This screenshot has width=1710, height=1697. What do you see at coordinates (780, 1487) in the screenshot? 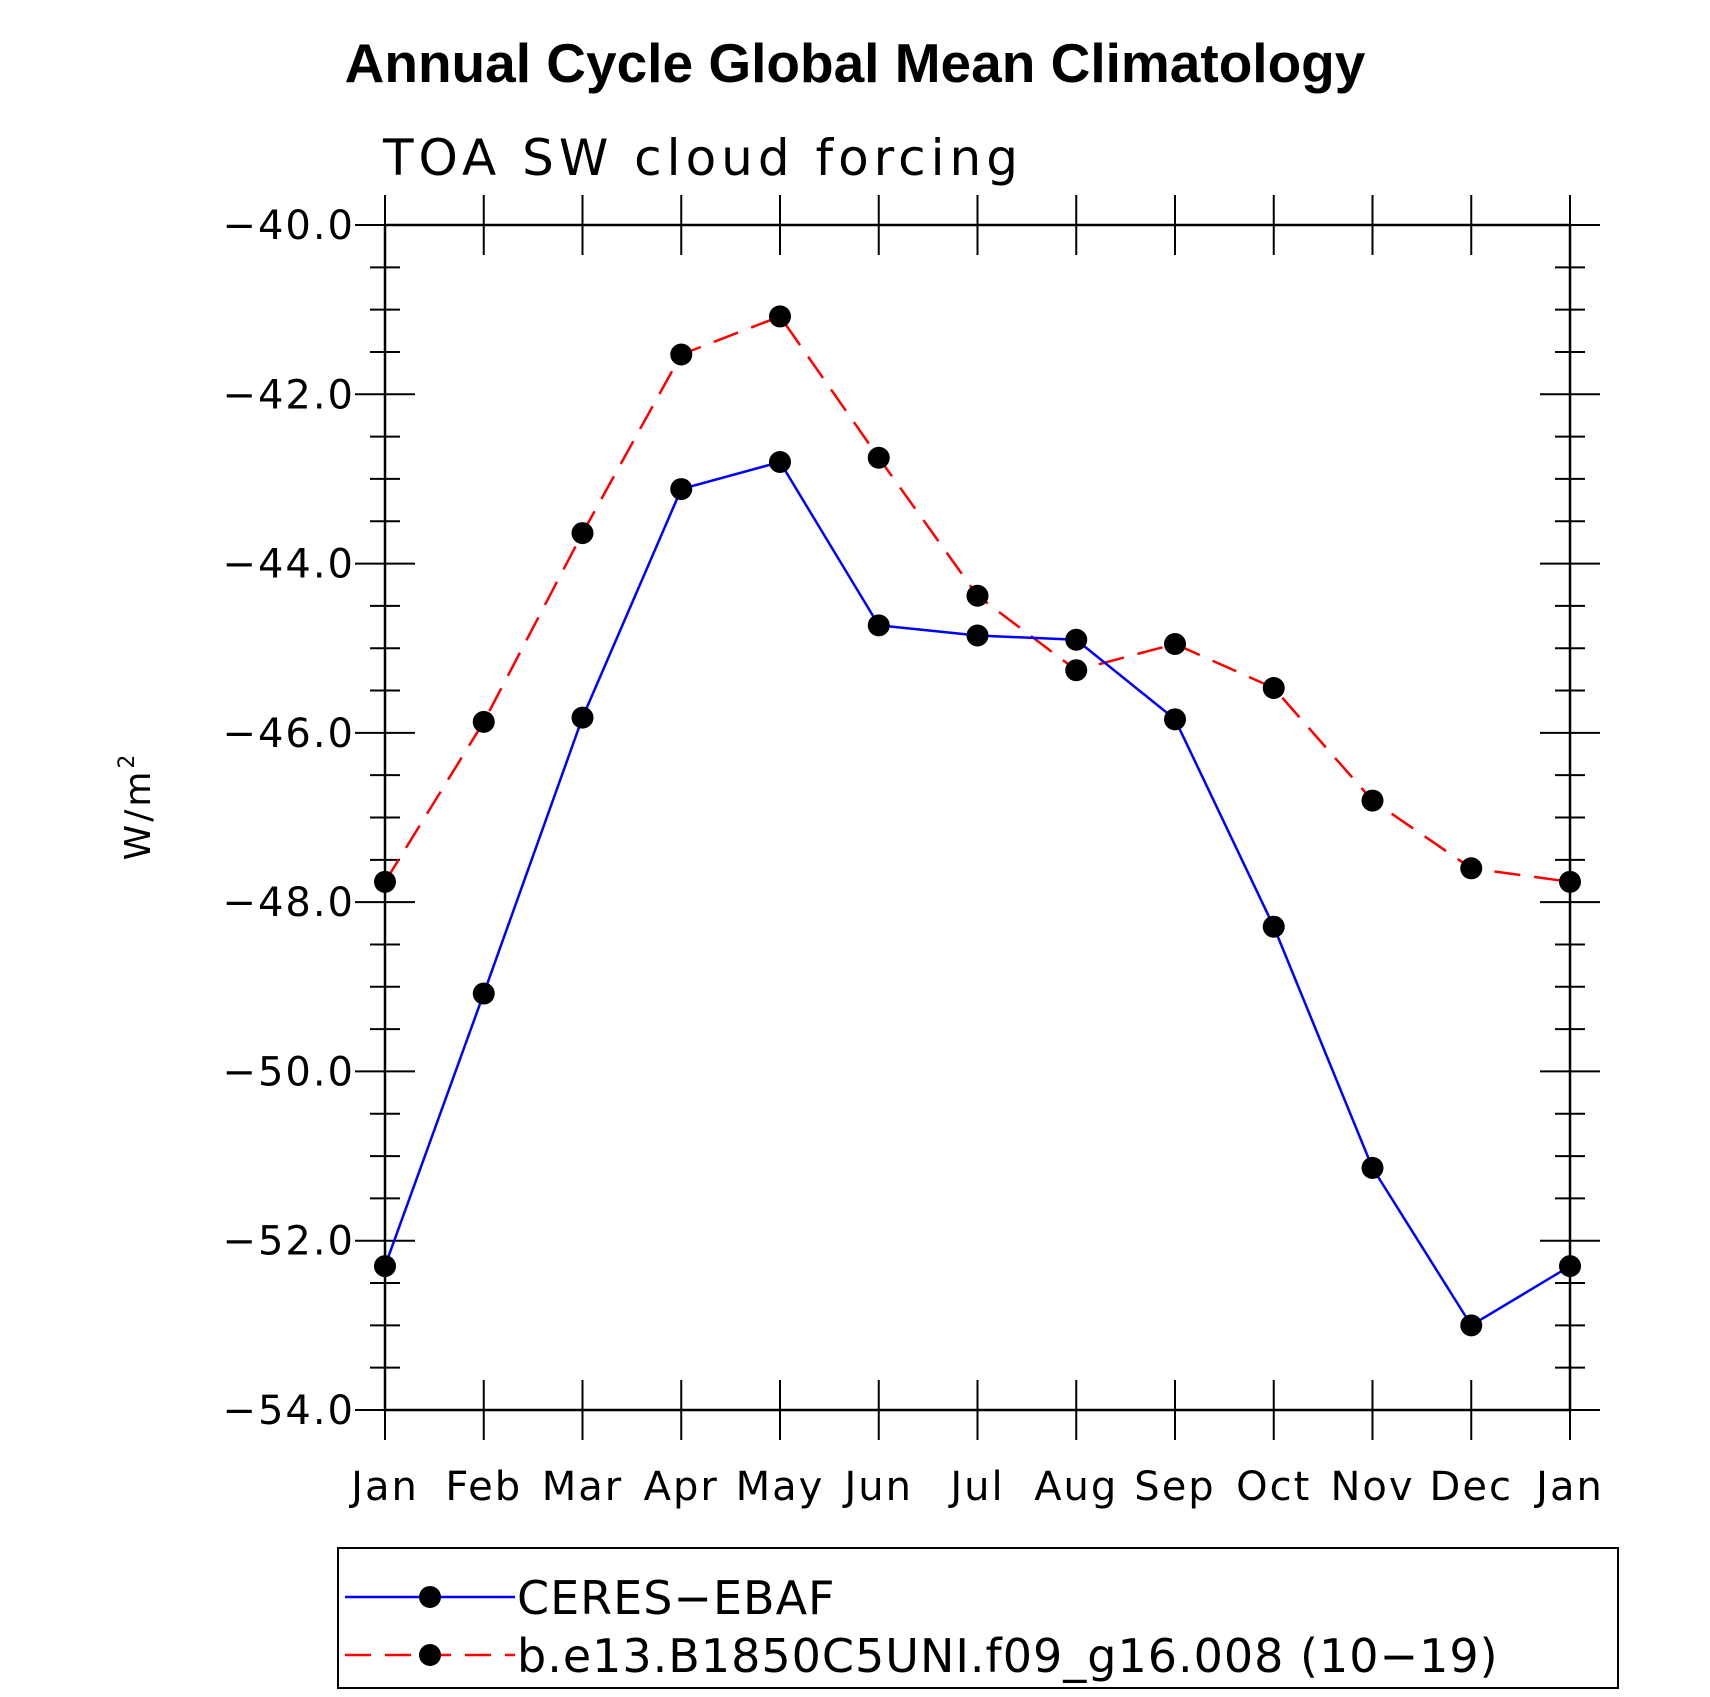
I see `x-tick-label: May` at bounding box center [780, 1487].